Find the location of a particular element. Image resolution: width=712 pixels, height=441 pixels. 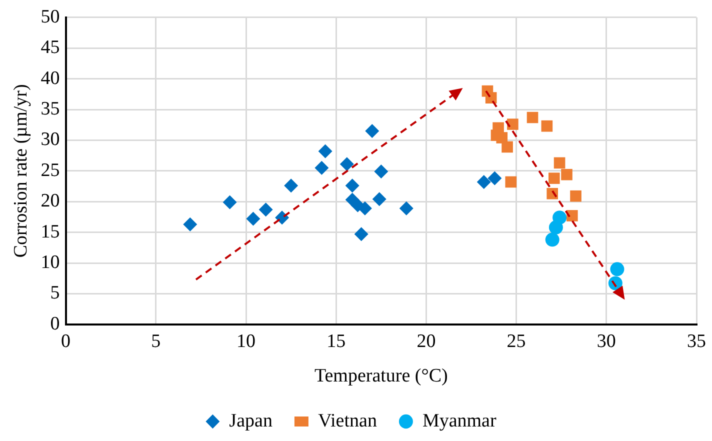

legend-label: Myanmar is located at coordinates (459, 421).